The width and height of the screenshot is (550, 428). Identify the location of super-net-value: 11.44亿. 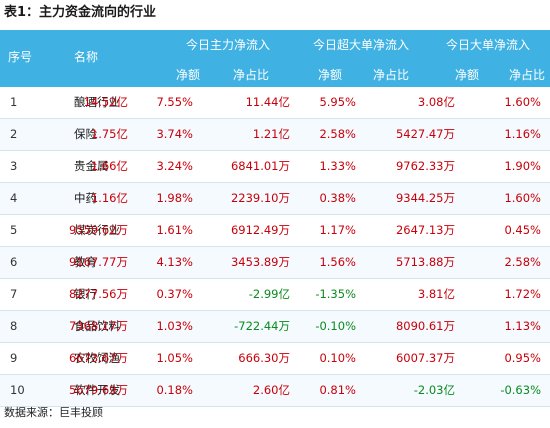
(267, 102).